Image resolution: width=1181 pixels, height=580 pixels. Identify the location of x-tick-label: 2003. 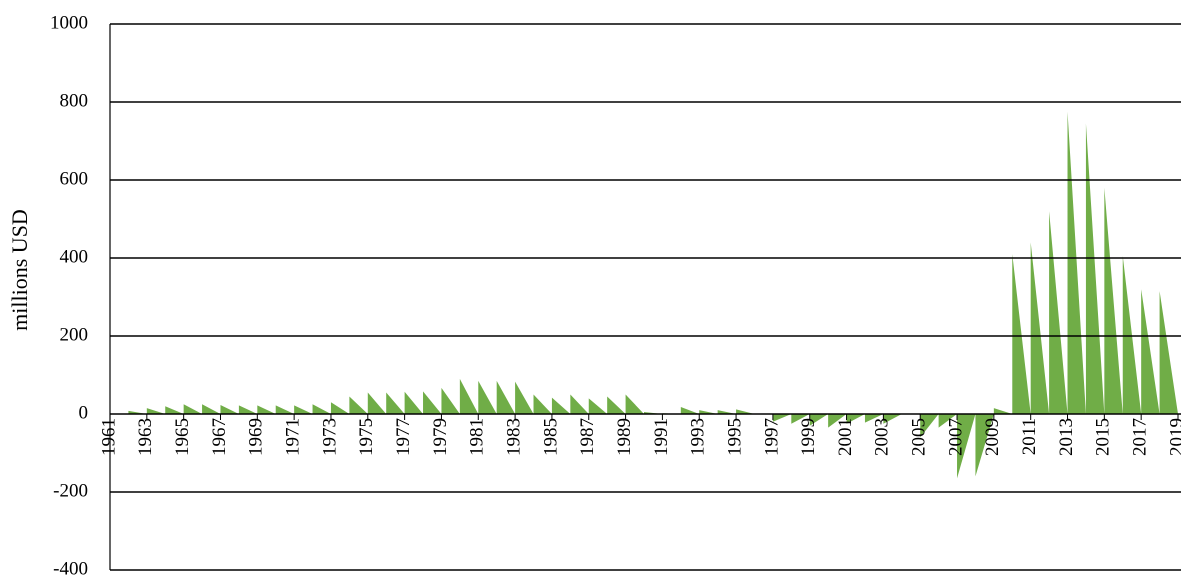
(882, 437).